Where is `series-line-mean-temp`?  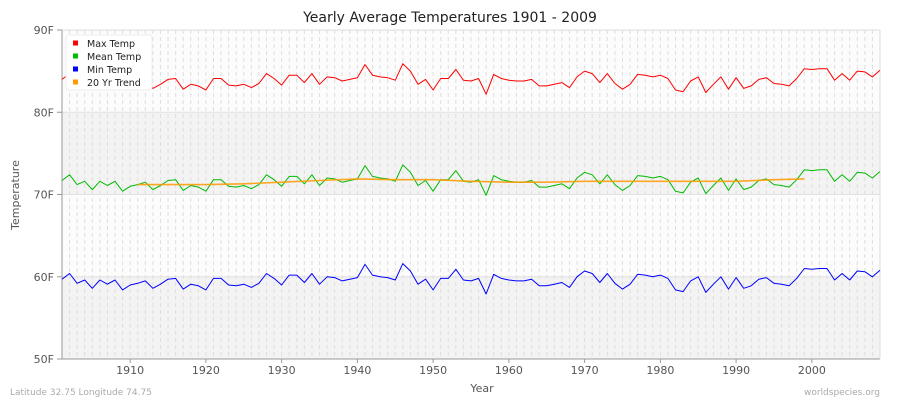 series-line-mean-temp is located at coordinates (471, 180).